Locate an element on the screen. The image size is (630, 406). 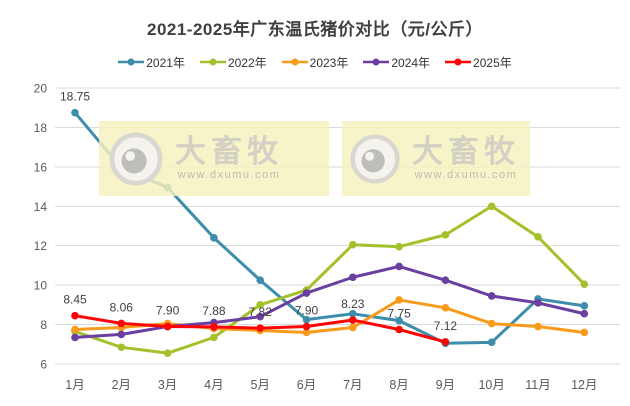
legend-label: 2023年 is located at coordinates (329, 62).